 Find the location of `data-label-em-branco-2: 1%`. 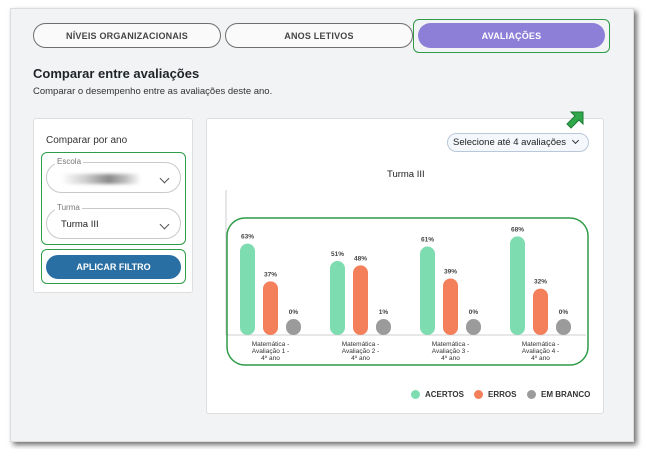

data-label-em-branco-2: 1% is located at coordinates (384, 312).